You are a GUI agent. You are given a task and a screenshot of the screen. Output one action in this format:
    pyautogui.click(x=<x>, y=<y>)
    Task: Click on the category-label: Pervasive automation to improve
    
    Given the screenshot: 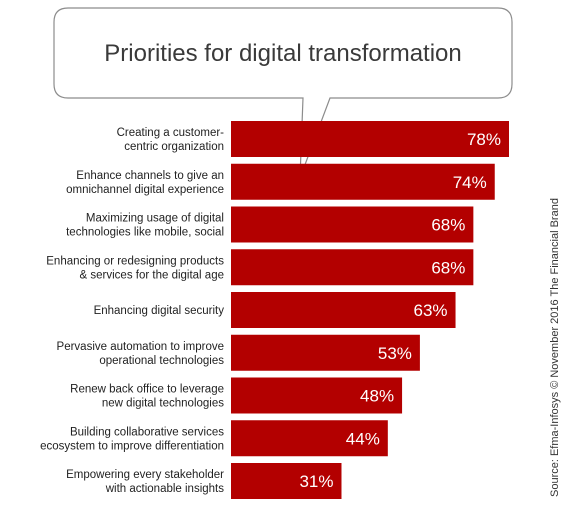 What is the action you would take?
    pyautogui.click(x=140, y=347)
    